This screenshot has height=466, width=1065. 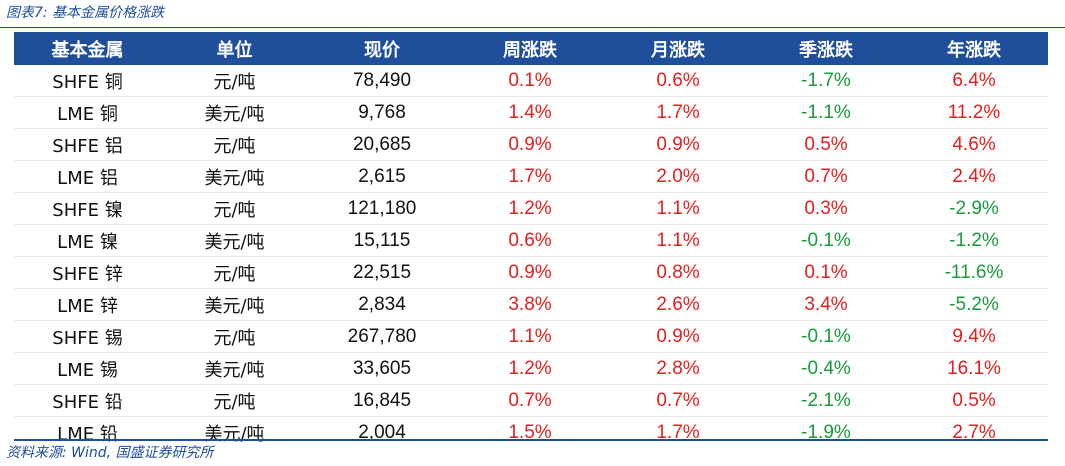 What do you see at coordinates (382, 176) in the screenshot?
I see `cell-price: 2,615` at bounding box center [382, 176].